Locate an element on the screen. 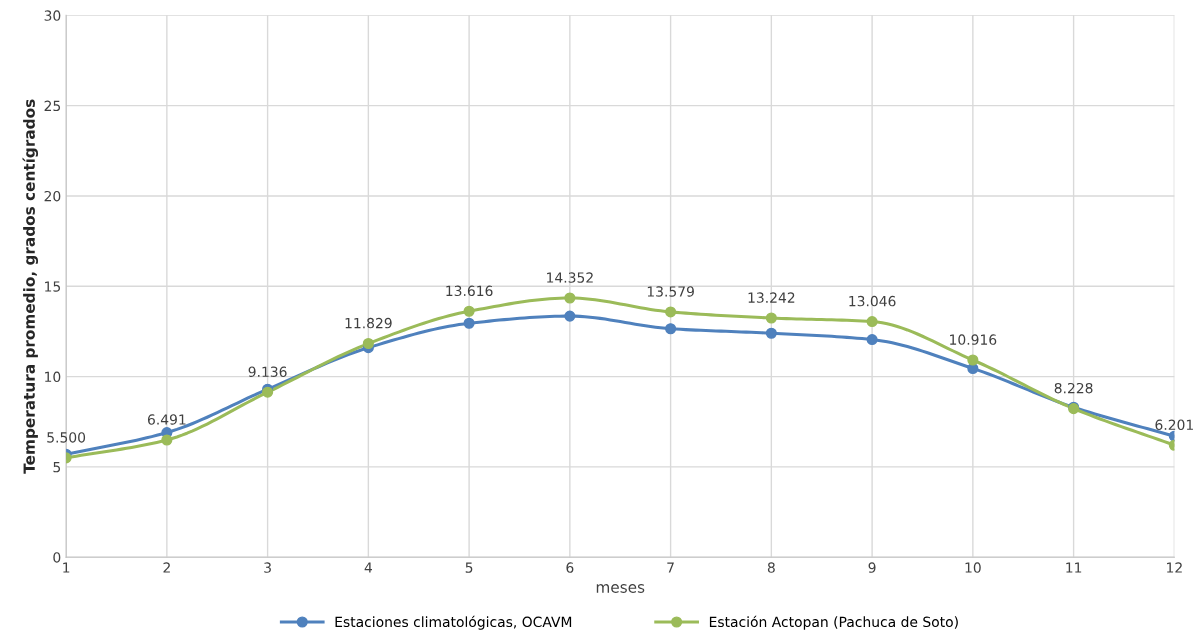  x-tick-label: 11 is located at coordinates (1074, 567).